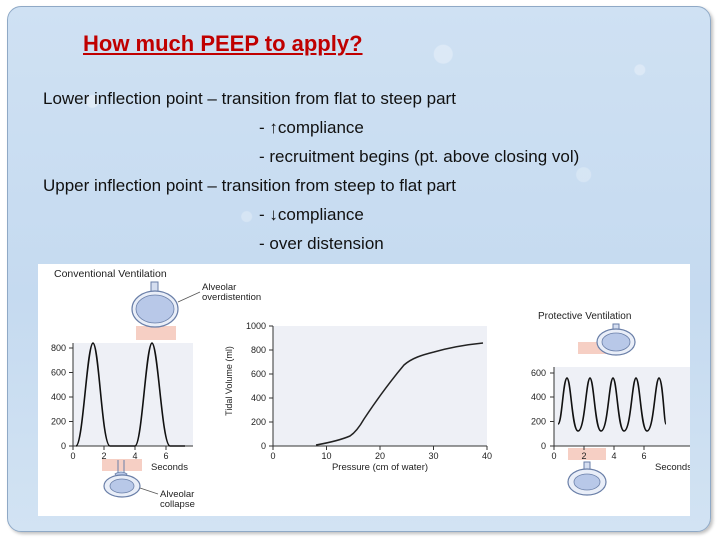 The height and width of the screenshot is (540, 720). What do you see at coordinates (130, 394) in the screenshot?
I see `left-chart-waveform` at bounding box center [130, 394].